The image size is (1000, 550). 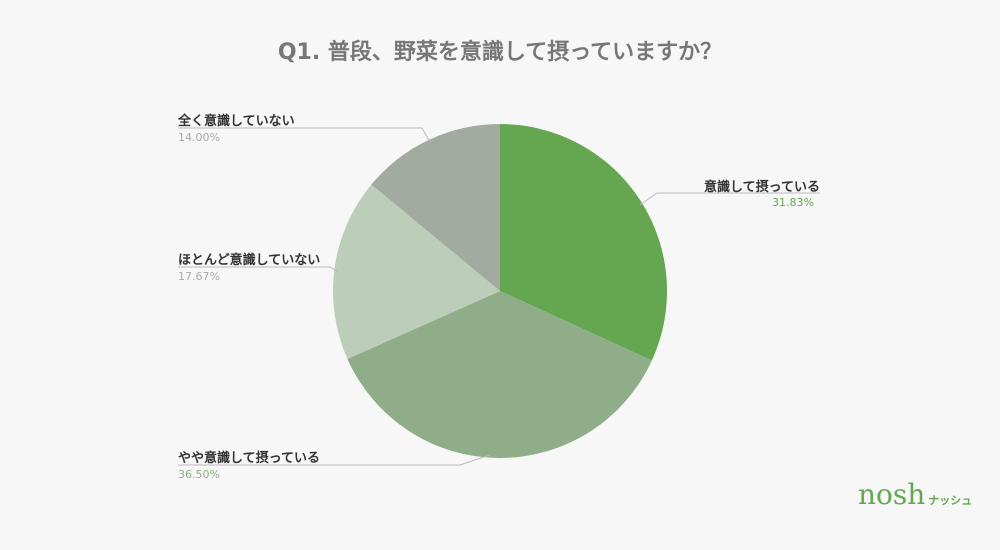 I want to click on slice-label-2: ほとんど意識していない, so click(x=249, y=260).